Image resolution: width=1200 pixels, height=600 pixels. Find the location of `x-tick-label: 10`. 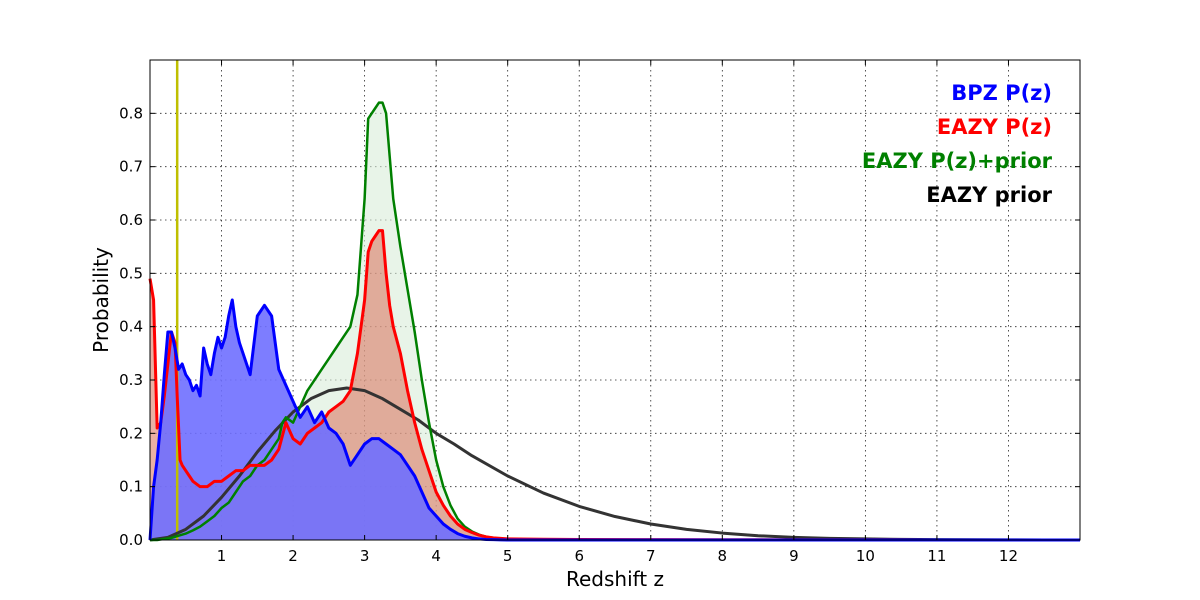

x-tick-label: 10 is located at coordinates (865, 556).